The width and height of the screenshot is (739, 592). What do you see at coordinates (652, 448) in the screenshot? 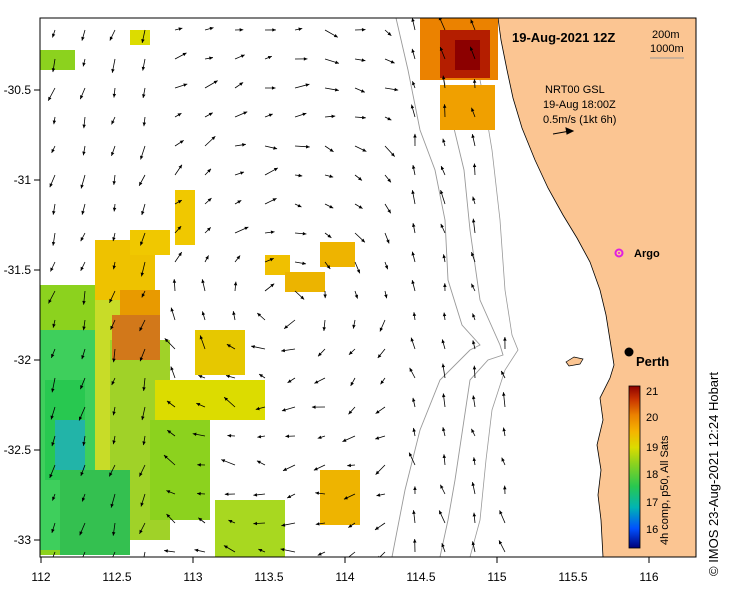
I see `colorbar-tick: 19` at bounding box center [652, 448].